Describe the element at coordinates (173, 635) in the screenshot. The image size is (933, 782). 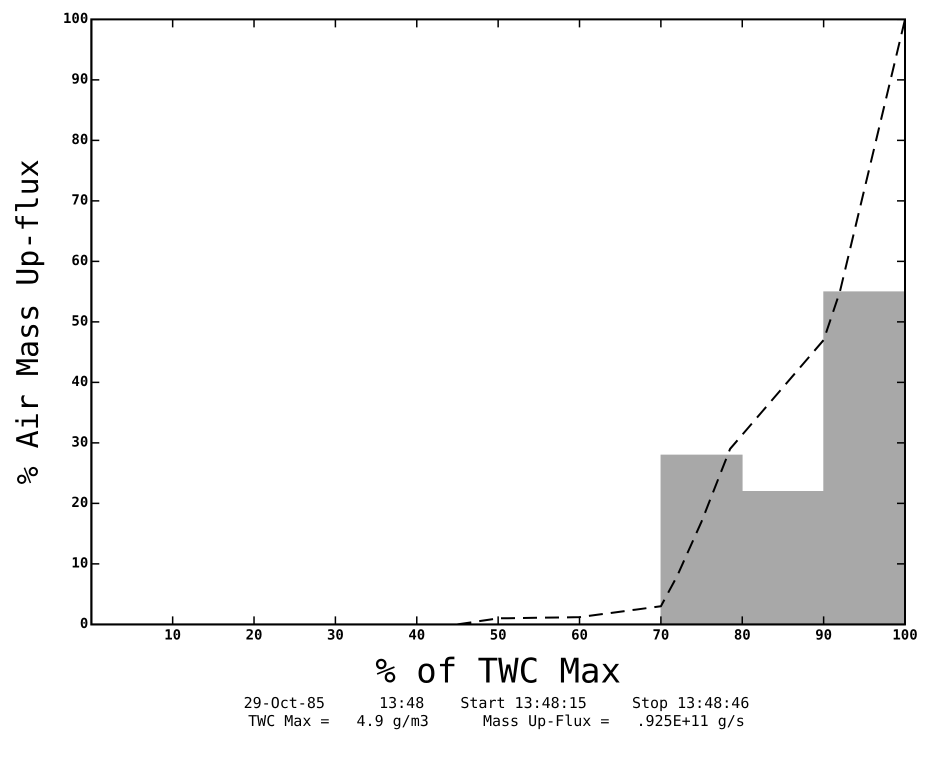
I see `x-tick-label: 10` at that location.